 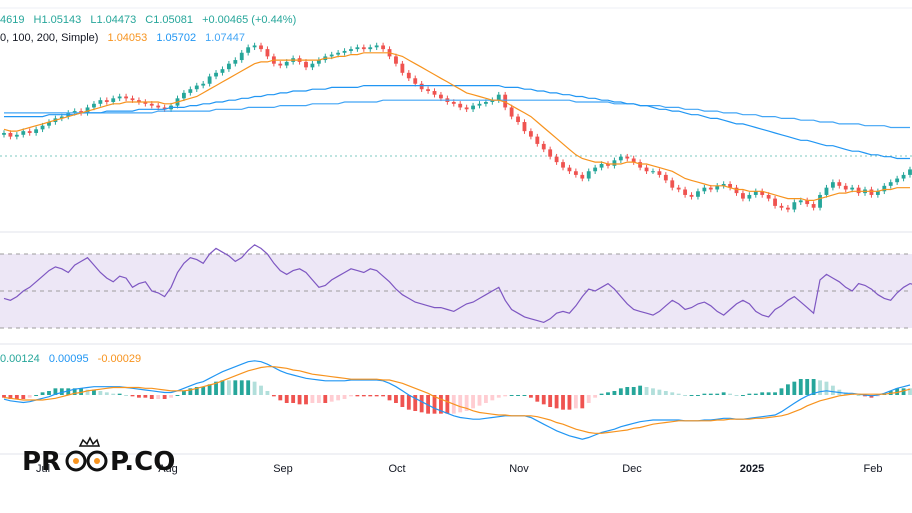 What do you see at coordinates (113, 20) in the screenshot?
I see `ohlc-low: L1.04473` at bounding box center [113, 20].